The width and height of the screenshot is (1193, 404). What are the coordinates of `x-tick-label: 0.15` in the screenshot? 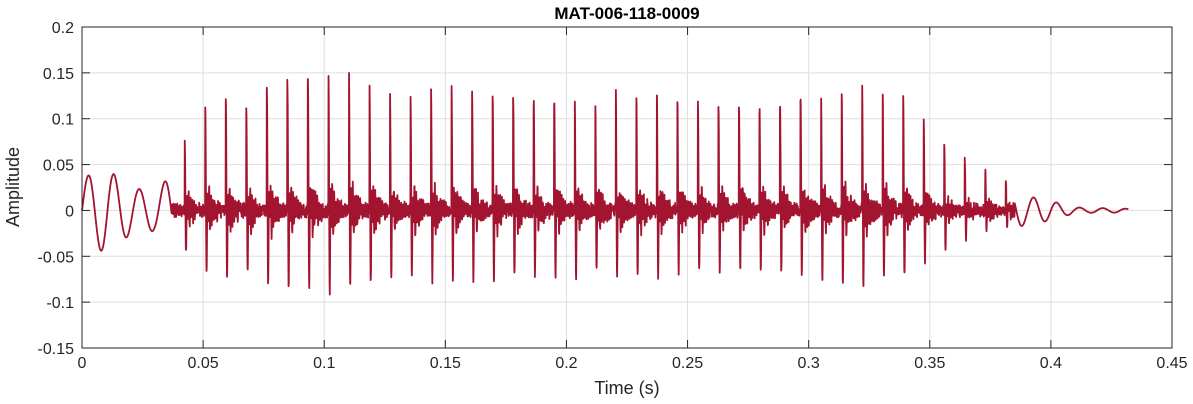 It's located at (445, 363).